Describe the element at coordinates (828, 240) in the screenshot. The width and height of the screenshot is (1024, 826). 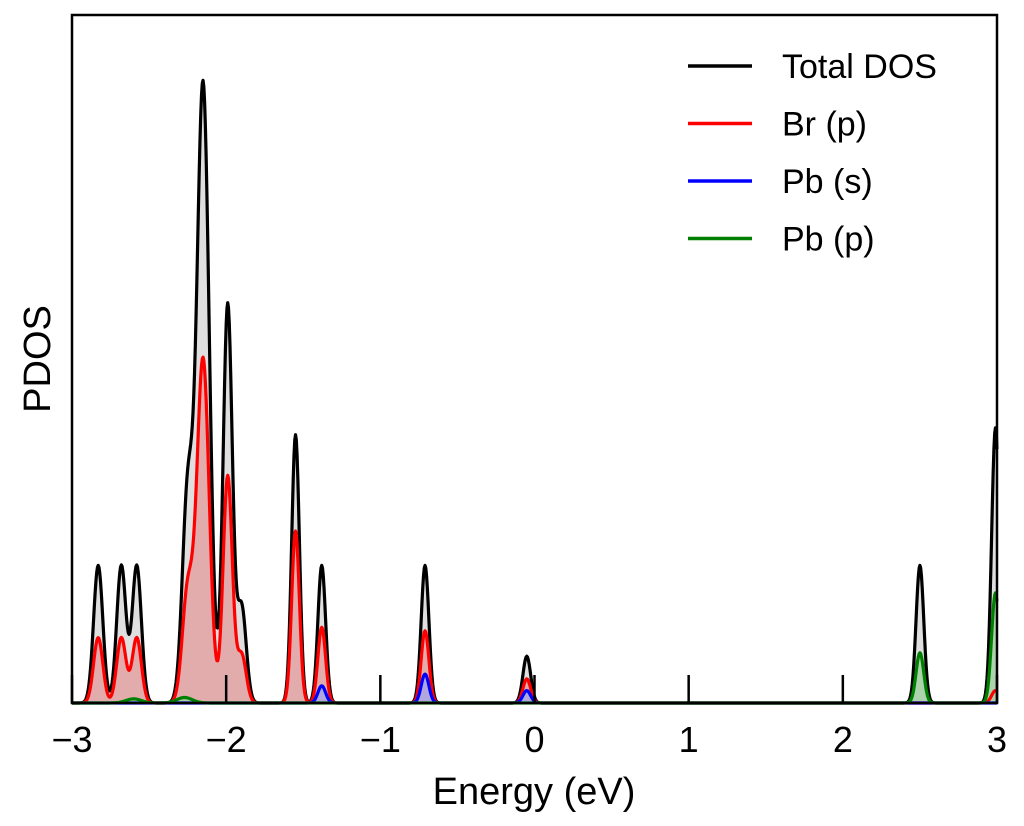
I see `legend-label-pb-p: Pb (p)` at that location.